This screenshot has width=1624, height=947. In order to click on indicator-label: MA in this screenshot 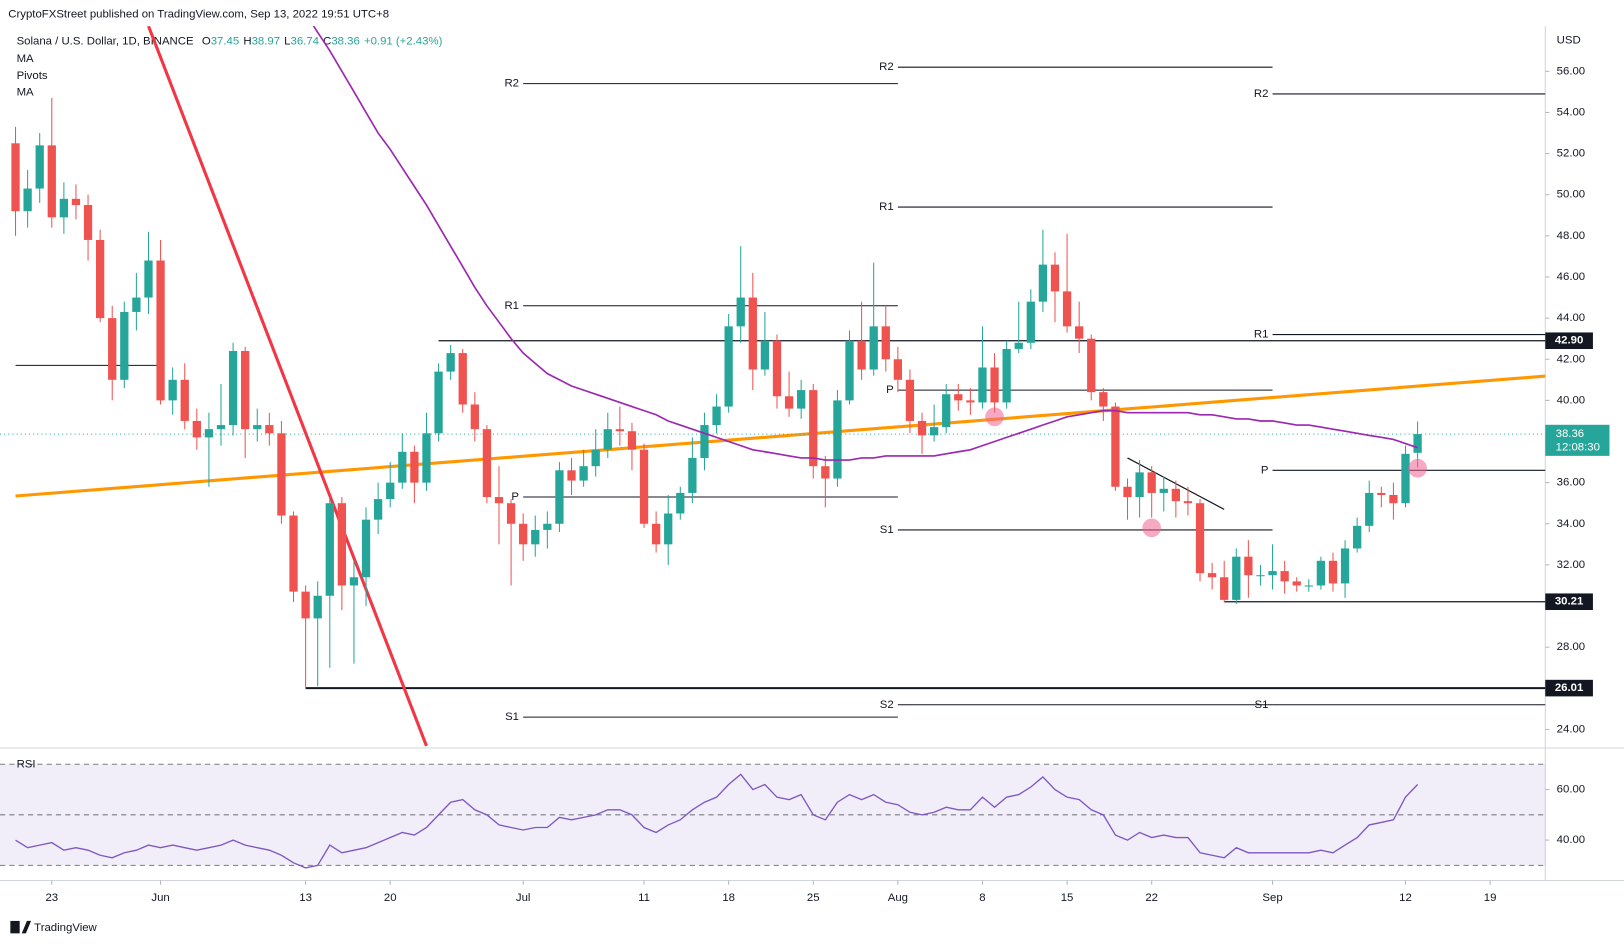, I will do `click(25, 59)`.